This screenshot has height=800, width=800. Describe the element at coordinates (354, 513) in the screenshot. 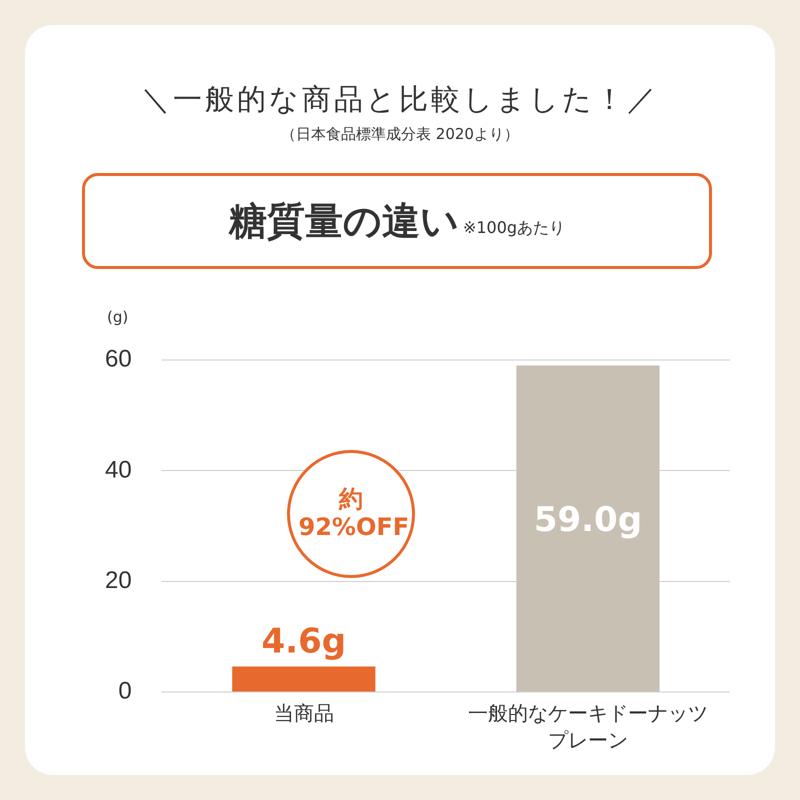

I see `annotation: 約92%OFF` at that location.